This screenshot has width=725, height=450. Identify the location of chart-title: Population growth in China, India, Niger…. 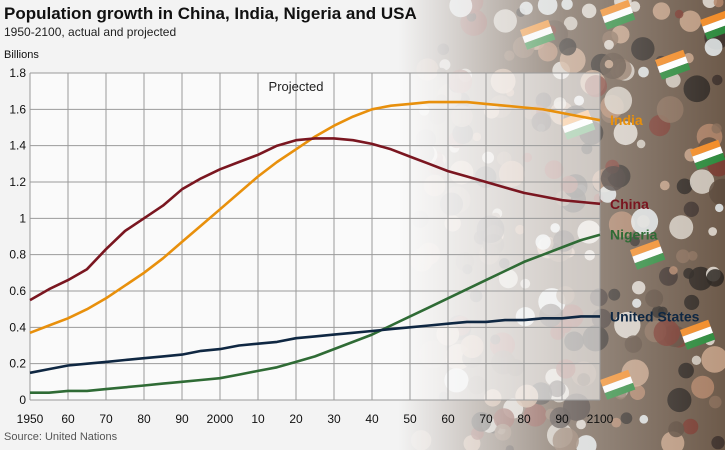
(210, 13).